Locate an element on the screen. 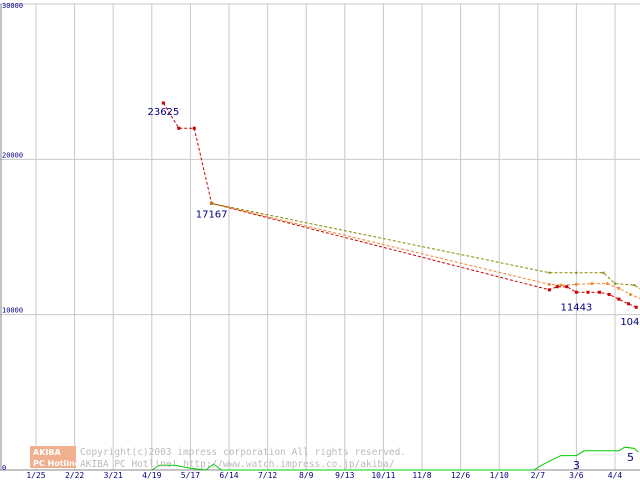 The width and height of the screenshot is (640, 480). avg-price-line is located at coordinates (425, 250).